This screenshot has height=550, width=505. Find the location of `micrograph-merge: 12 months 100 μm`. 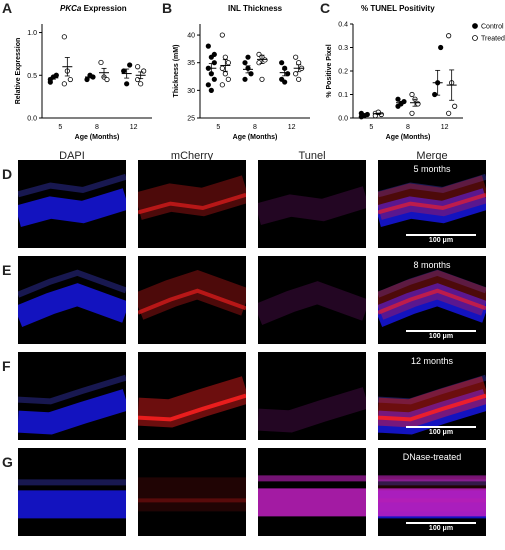

micrograph-merge: 12 months 100 μm is located at coordinates (432, 396).